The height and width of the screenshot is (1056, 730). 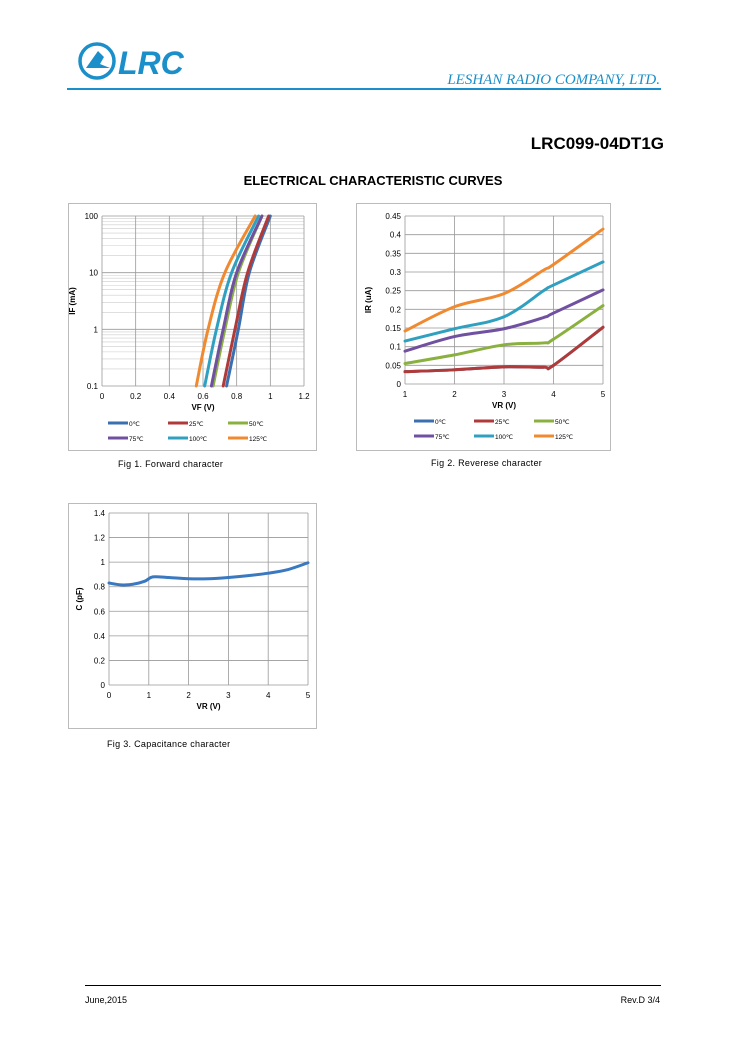 I want to click on y-tick-label: 1.2, so click(x=100, y=538).